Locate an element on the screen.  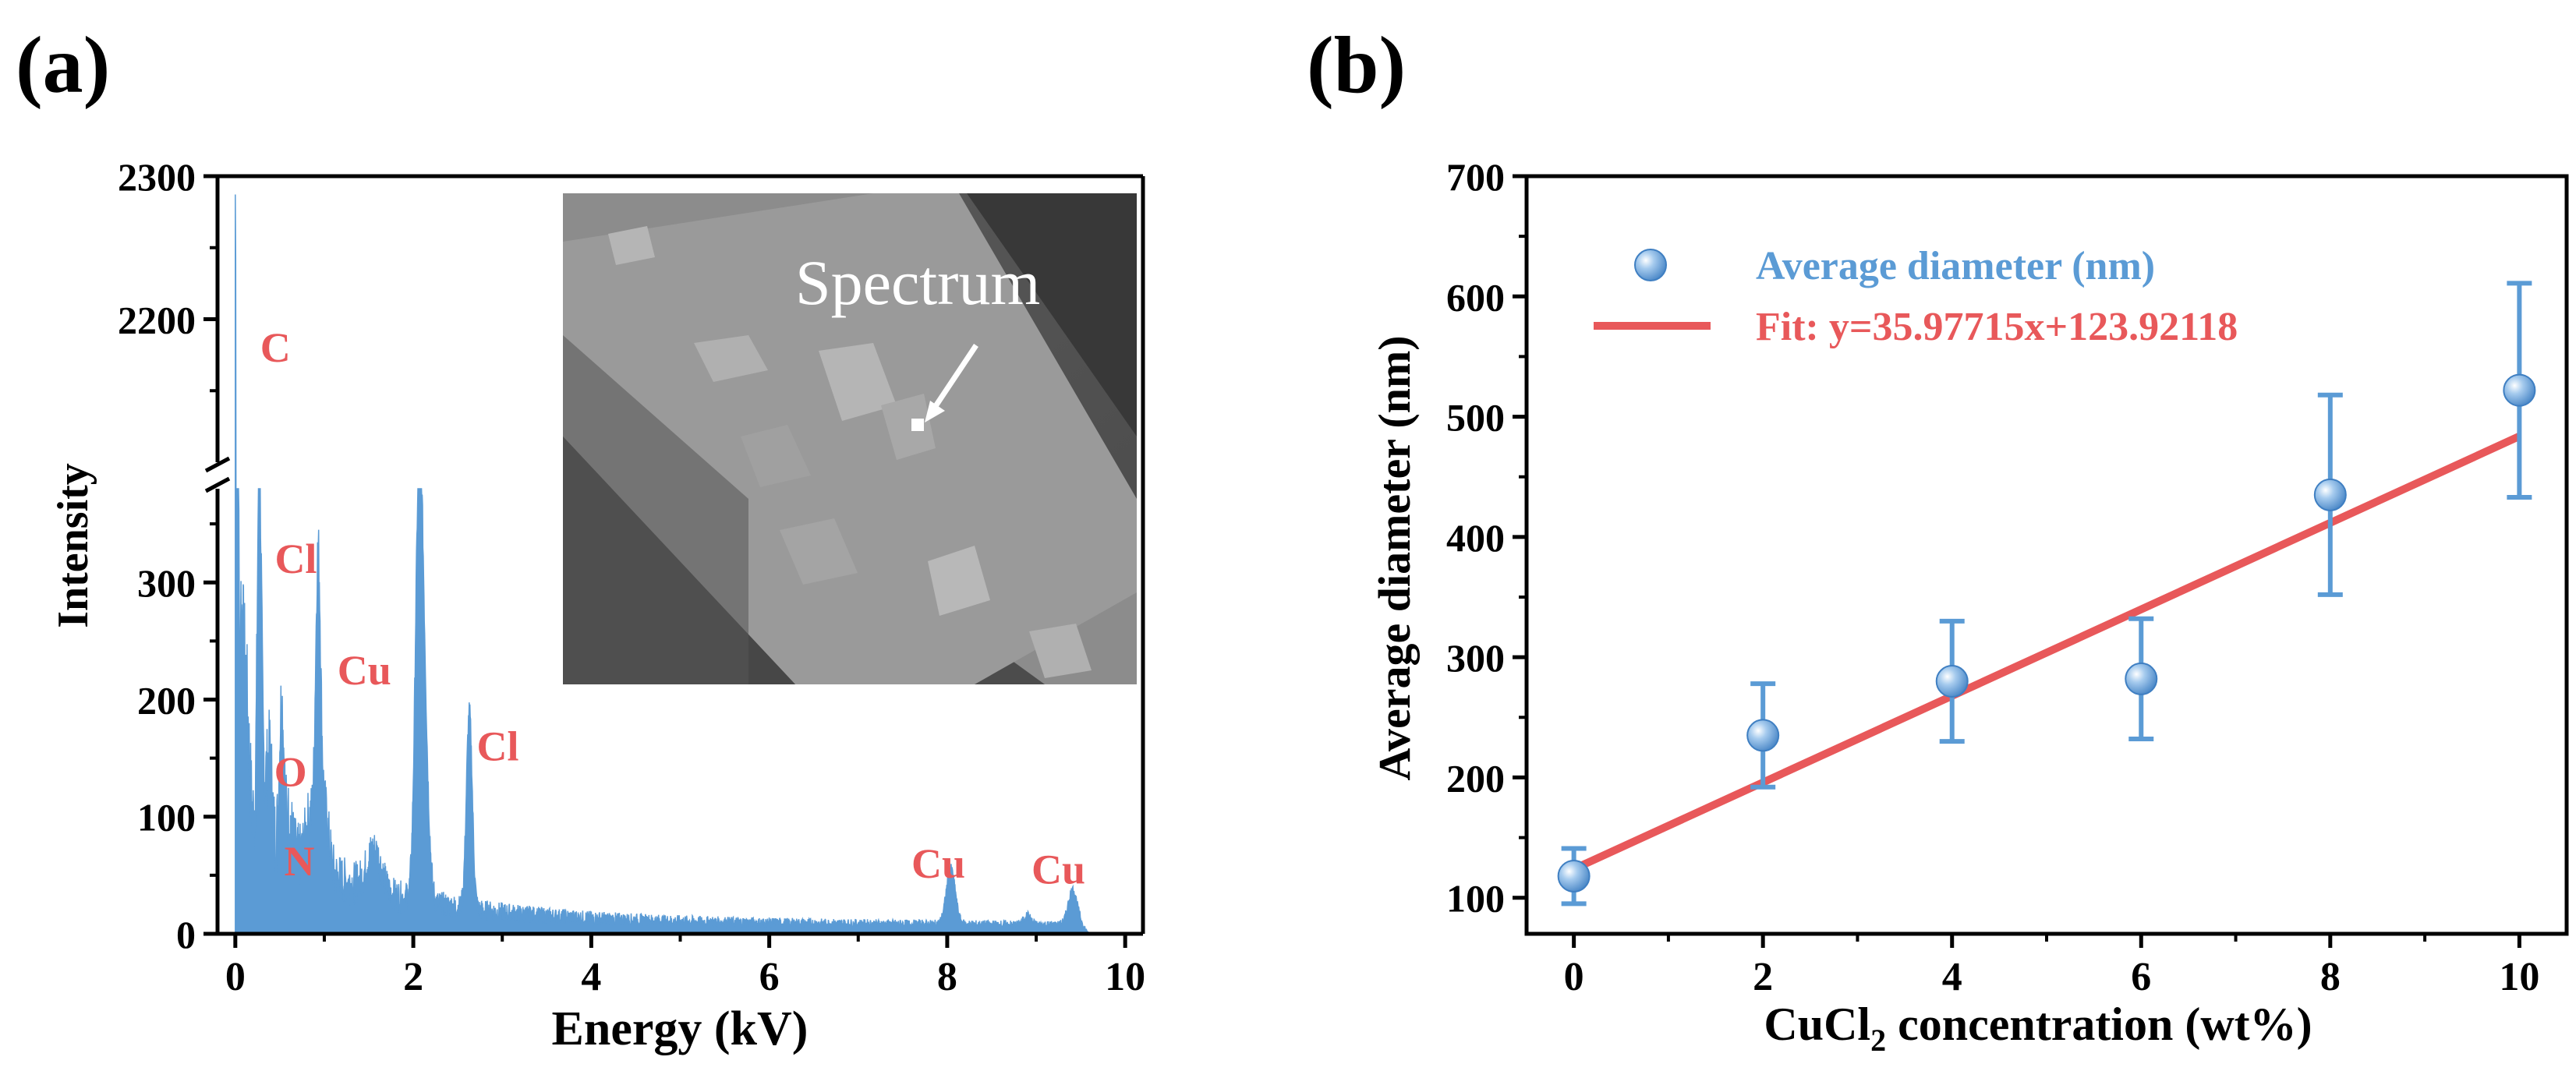
y-tick-label: 400 is located at coordinates (1475, 538).